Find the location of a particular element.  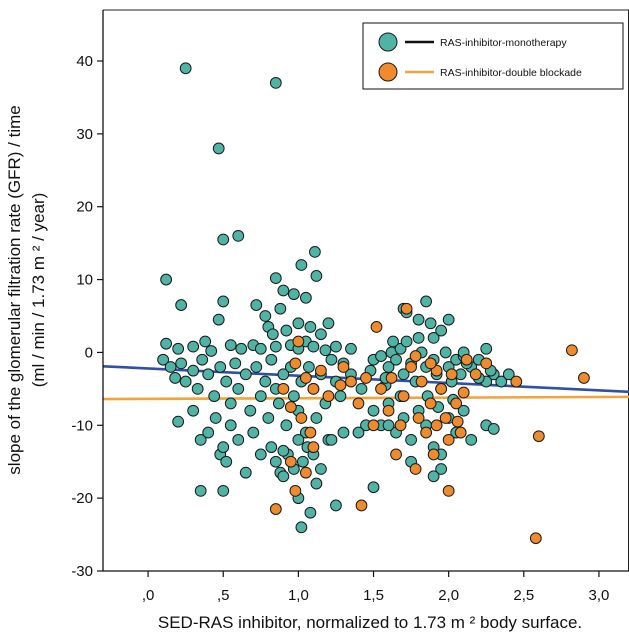

y-tick-label: 0 is located at coordinates (89, 352).